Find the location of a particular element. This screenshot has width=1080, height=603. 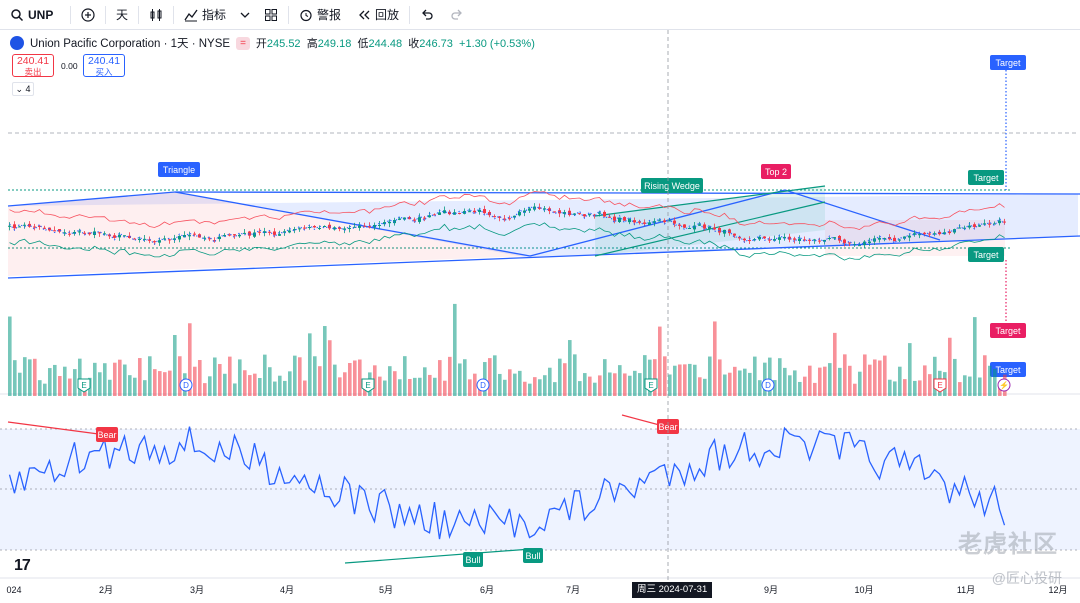

indicators-dropdown is located at coordinates (245, 15).